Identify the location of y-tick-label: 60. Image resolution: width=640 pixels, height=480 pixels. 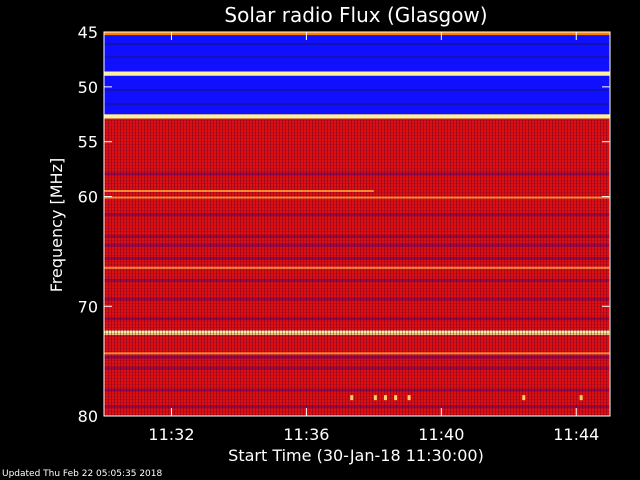
(88, 197).